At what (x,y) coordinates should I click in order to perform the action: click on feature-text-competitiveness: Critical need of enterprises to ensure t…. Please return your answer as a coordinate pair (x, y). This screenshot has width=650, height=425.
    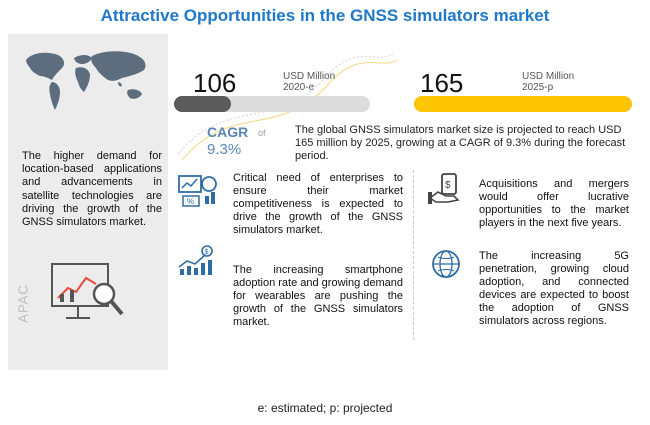
    Looking at the image, I should click on (318, 204).